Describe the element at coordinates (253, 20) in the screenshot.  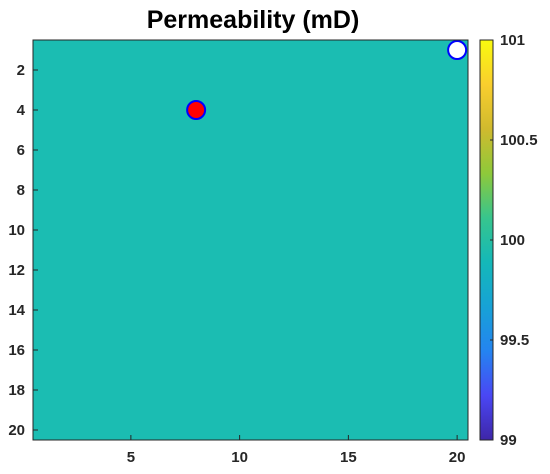
I see `chart-title: Permeability (mD)` at that location.